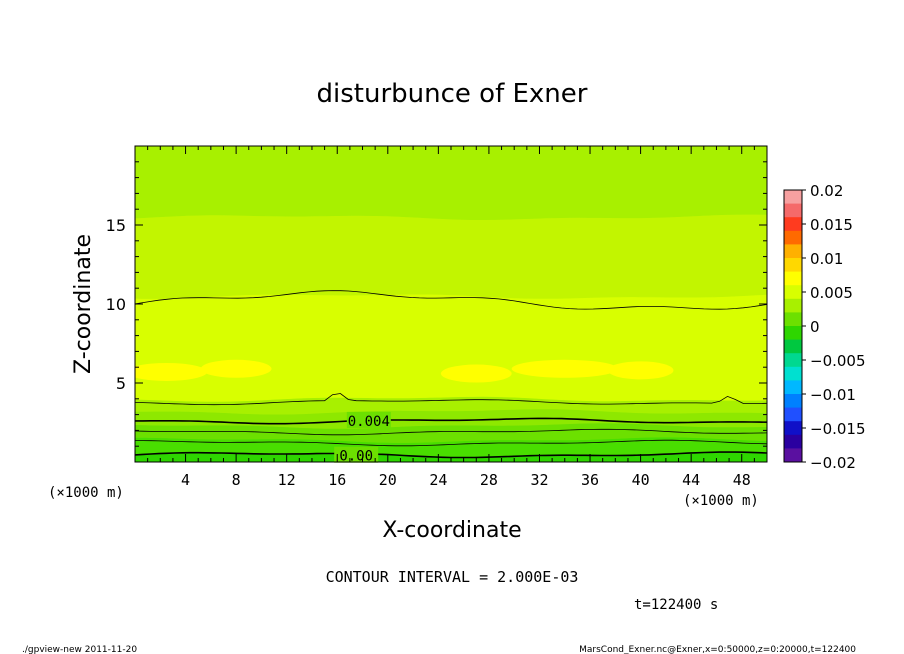  What do you see at coordinates (742, 480) in the screenshot?
I see `x-tick-label: 48` at bounding box center [742, 480].